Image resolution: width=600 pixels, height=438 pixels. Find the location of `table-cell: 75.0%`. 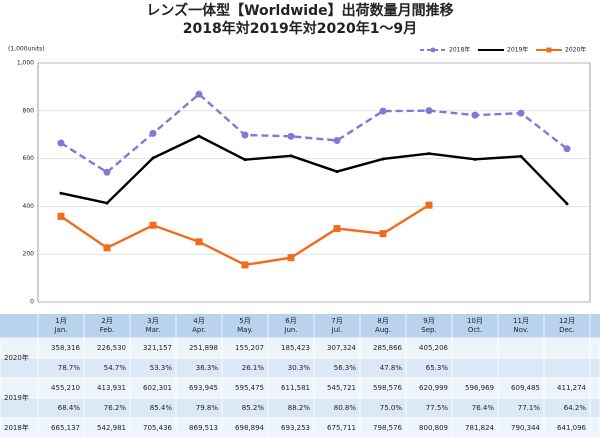

table-cell: 75.0% is located at coordinates (391, 408).